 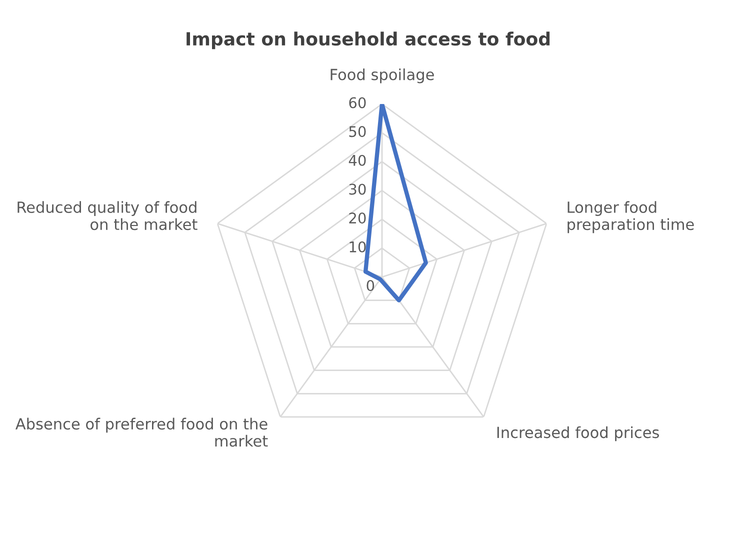 I want to click on spoke-label: Absence of preferred food on the market, so click(x=141, y=432).